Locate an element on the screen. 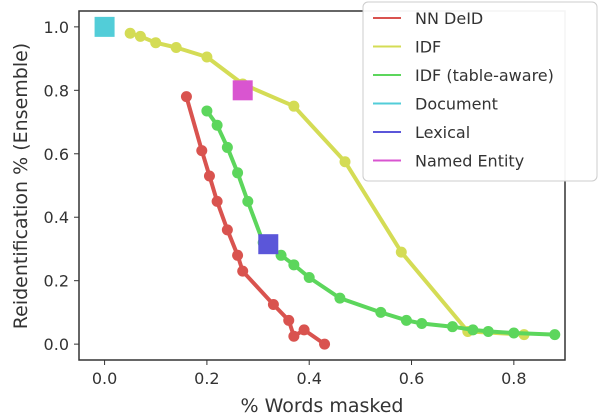 This screenshot has width=598, height=417. series-document is located at coordinates (104, 26).